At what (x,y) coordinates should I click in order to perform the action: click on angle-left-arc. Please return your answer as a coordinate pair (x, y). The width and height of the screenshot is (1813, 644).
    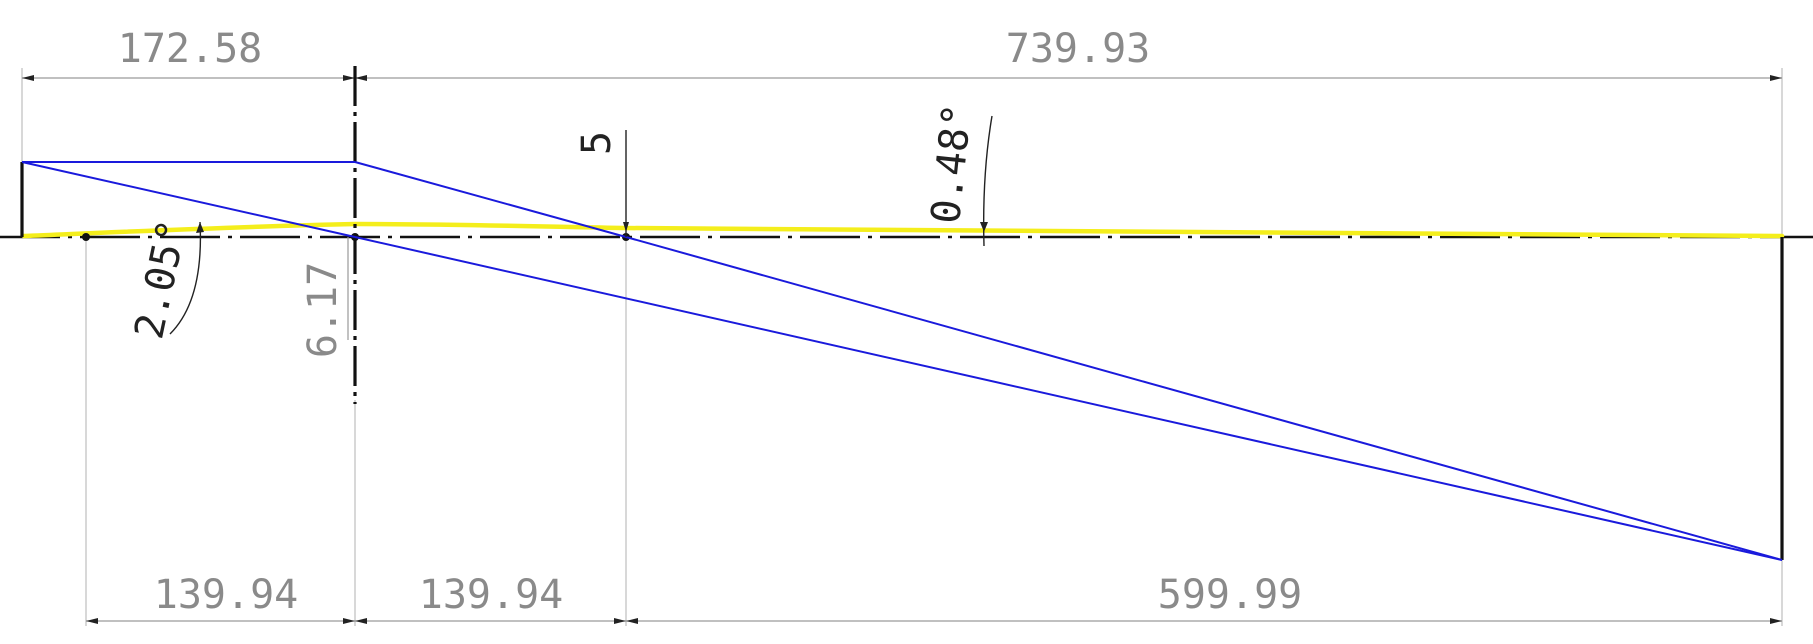
    Looking at the image, I should click on (185, 278).